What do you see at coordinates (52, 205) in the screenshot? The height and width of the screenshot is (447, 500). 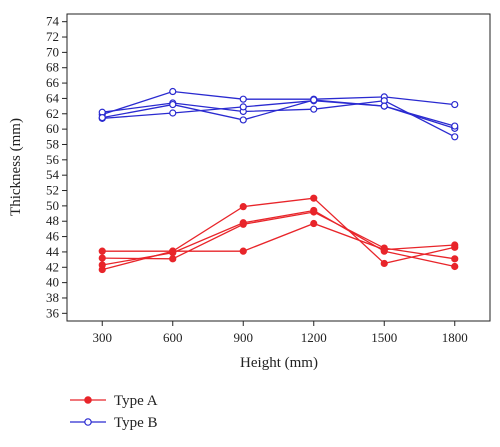 I see `y-tick-label: 50` at bounding box center [52, 205].